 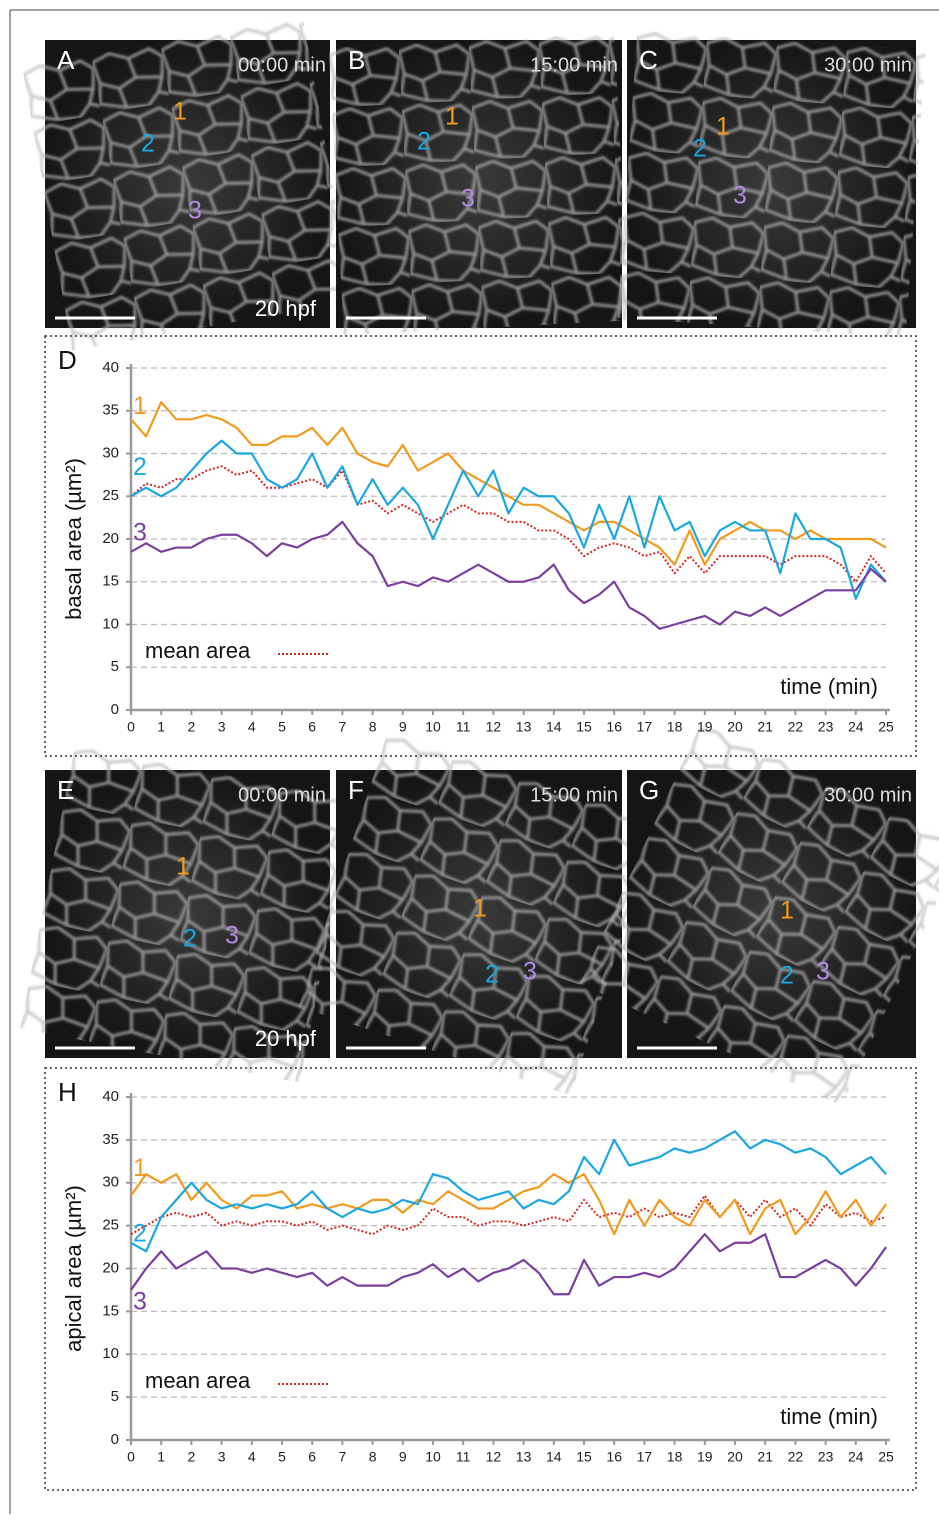 I want to click on time-stamp: 00:00 min, so click(x=282, y=795).